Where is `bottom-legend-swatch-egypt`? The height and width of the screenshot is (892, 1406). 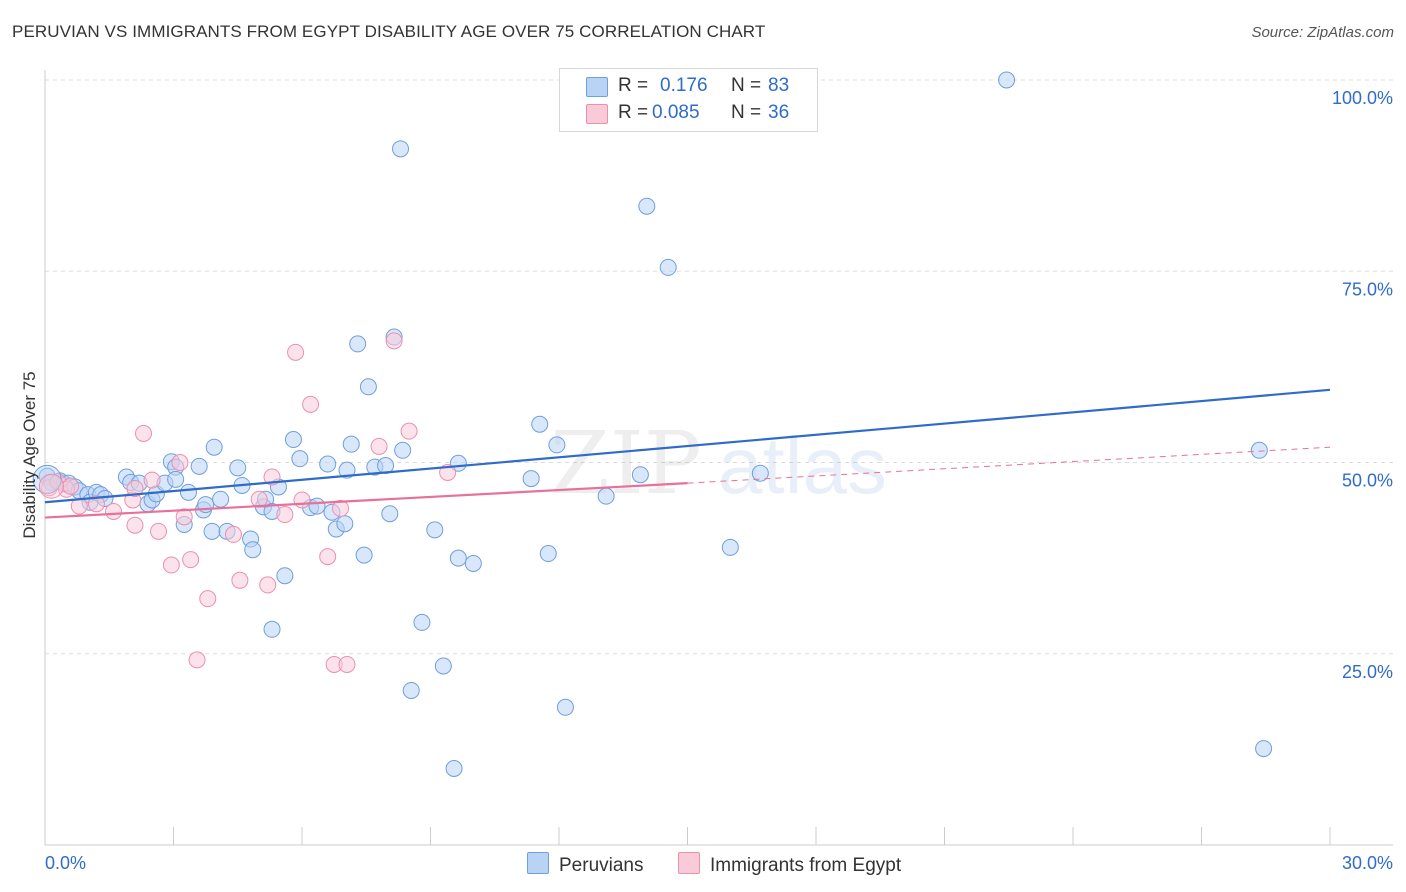 bottom-legend-swatch-egypt is located at coordinates (689, 863).